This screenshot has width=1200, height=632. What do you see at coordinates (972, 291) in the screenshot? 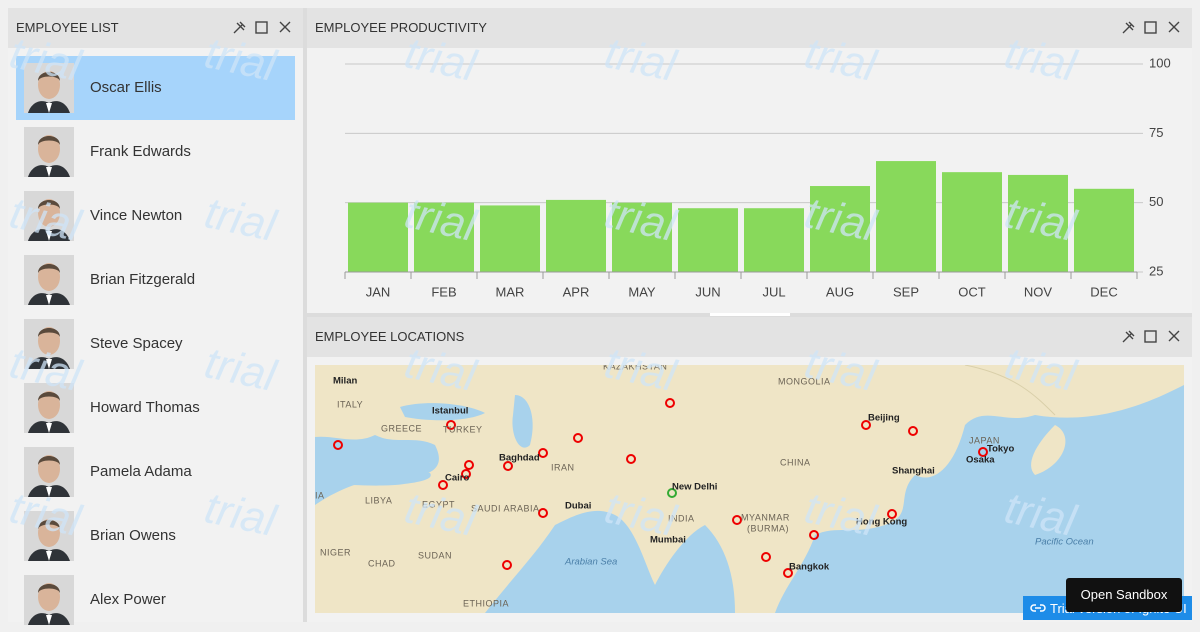
I see `x-tick-label: OCT` at bounding box center [972, 291].